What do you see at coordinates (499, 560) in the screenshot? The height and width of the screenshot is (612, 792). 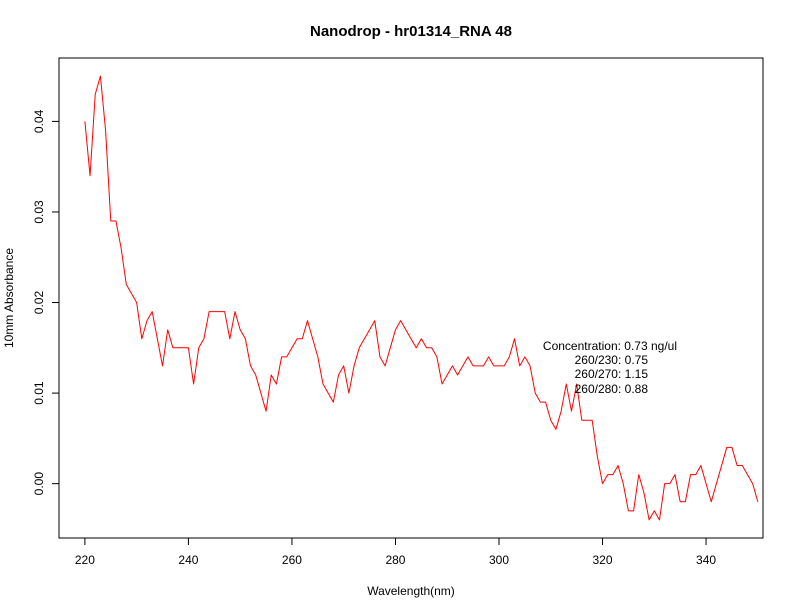 I see `x-tick-label: 300` at bounding box center [499, 560].